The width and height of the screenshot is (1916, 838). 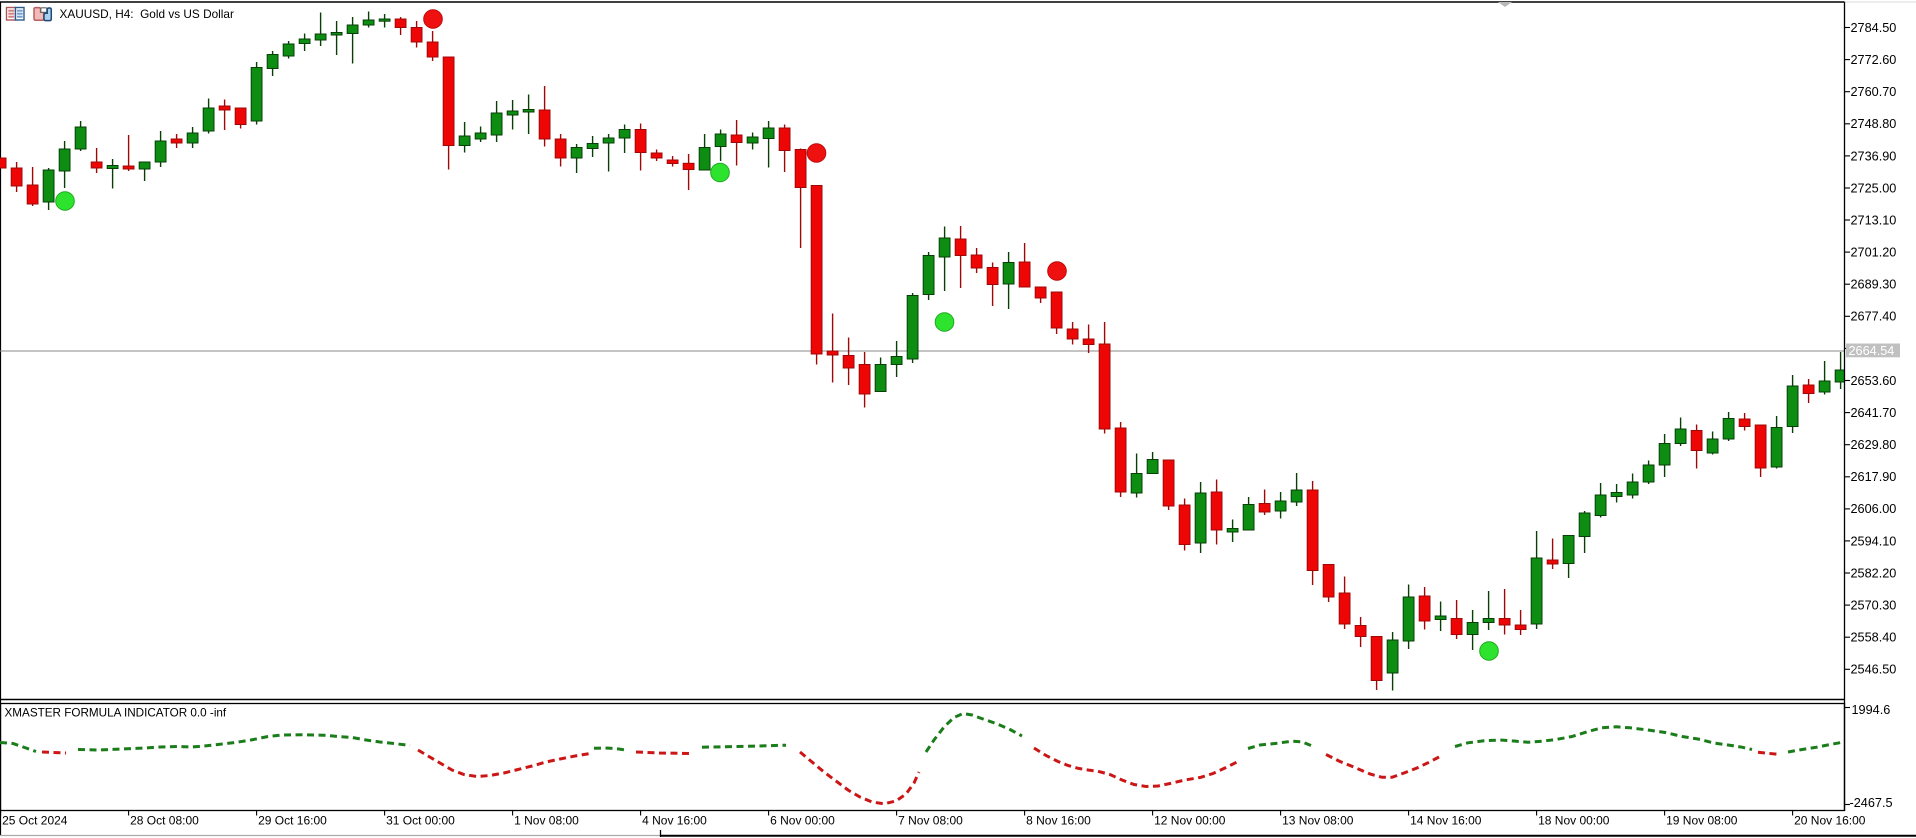 I want to click on svg-text:XMASTER FORMULA INDICATOR 0.0: XMASTER FORMULA INDICATOR 0.0 -inf, so click(x=116, y=713).